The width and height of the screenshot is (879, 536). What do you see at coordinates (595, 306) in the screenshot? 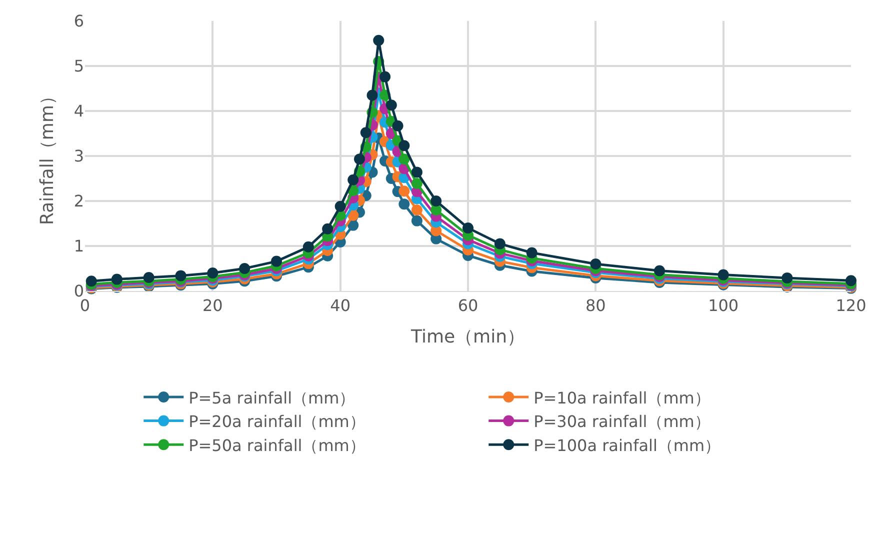
I see `x-tick-label: 80` at bounding box center [595, 306].